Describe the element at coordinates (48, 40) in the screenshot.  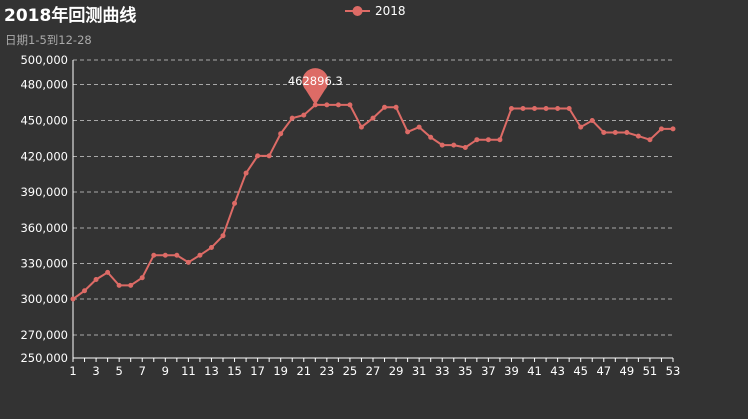
I see `chart-subtitle: 日期1-5到12-28` at that location.